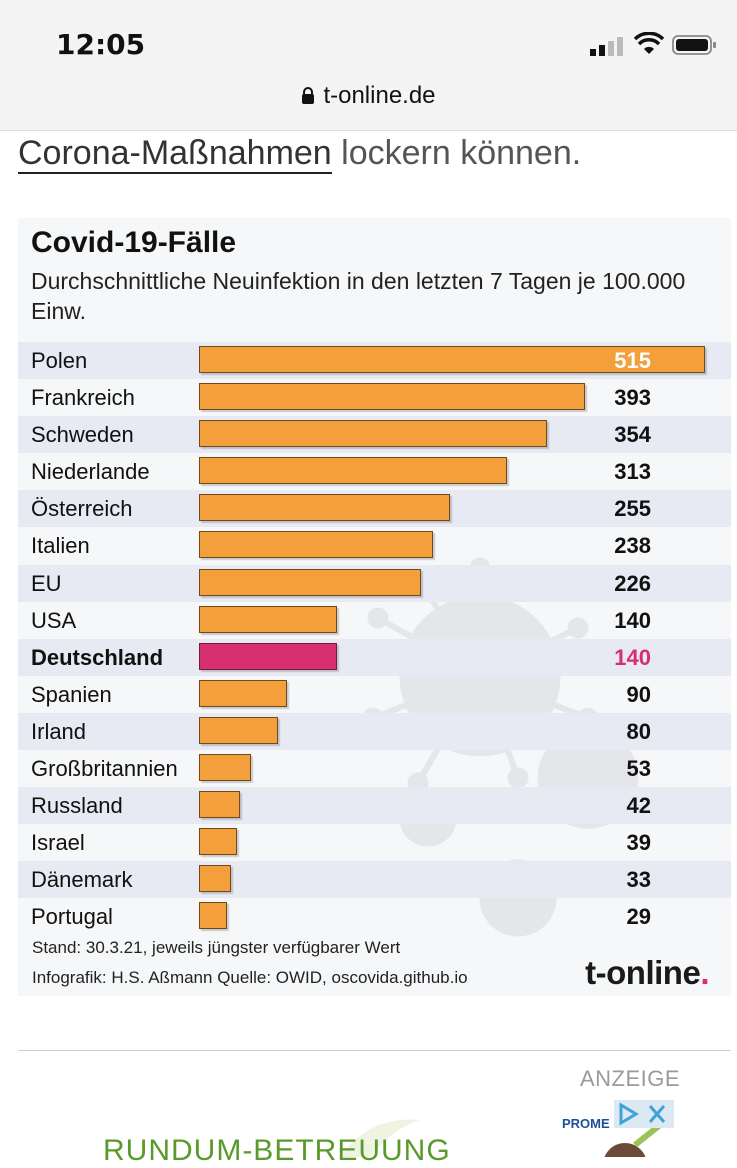 This screenshot has height=1168, width=737. What do you see at coordinates (632, 546) in the screenshot?
I see `value-label: 238` at bounding box center [632, 546].